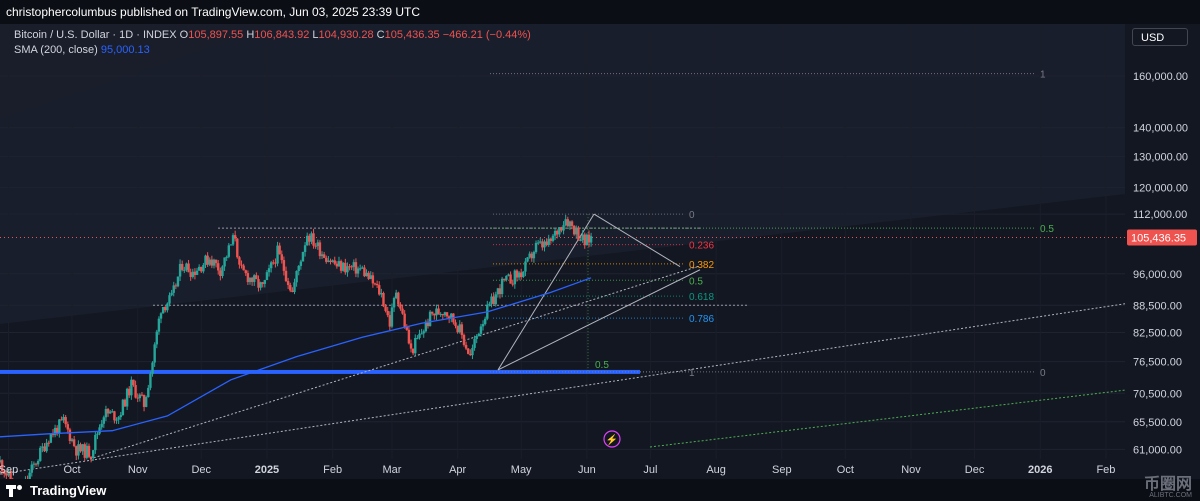  I want to click on brand-label: TradingView, so click(68, 490).